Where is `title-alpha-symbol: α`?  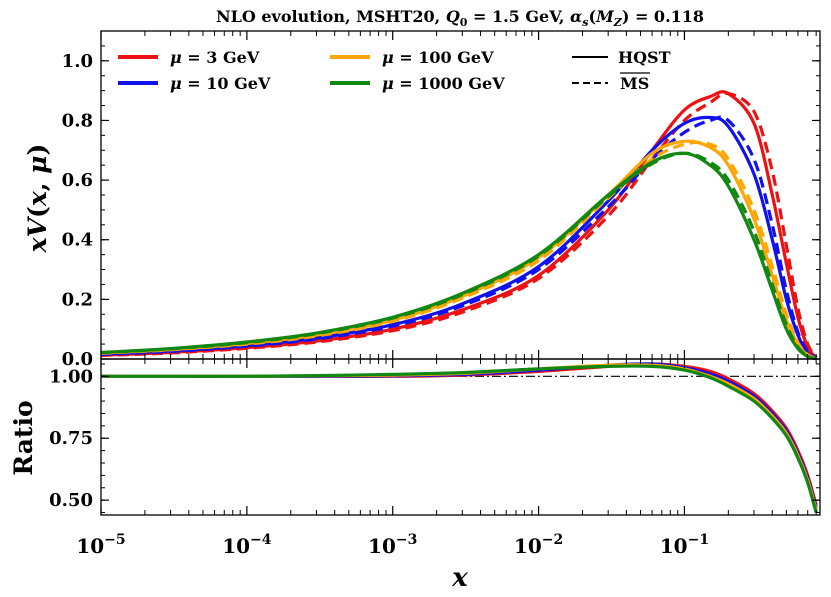
title-alpha-symbol: α is located at coordinates (576, 16).